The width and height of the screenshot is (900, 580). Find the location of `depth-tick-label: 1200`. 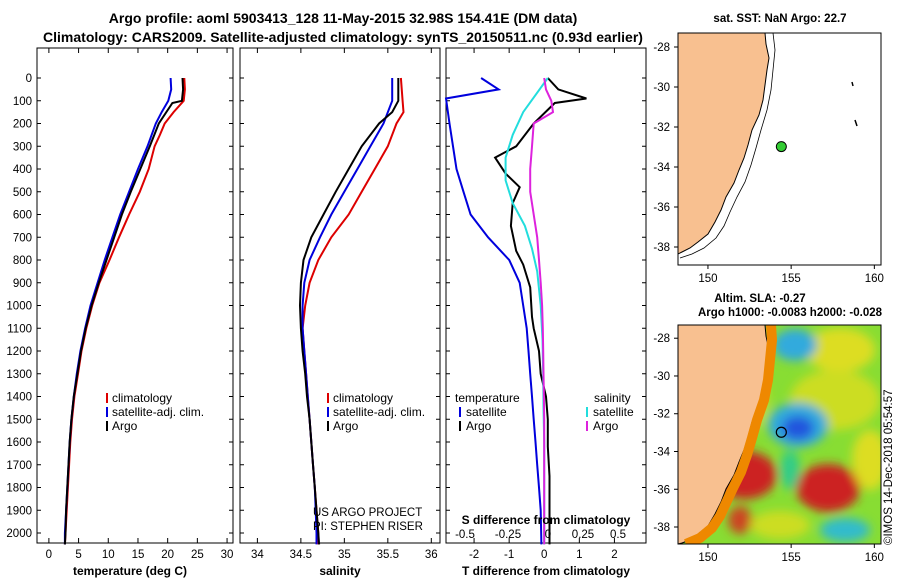

depth-tick-label: 1200 is located at coordinates (19, 352).